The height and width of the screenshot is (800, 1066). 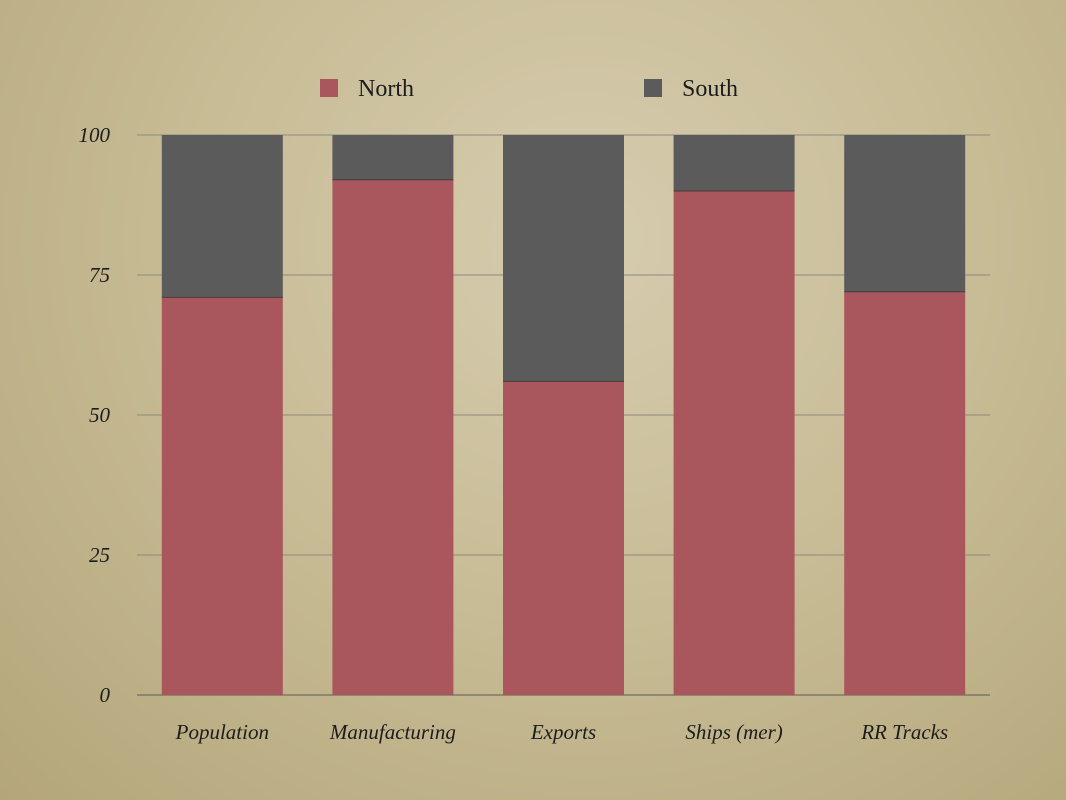 What do you see at coordinates (329, 88) in the screenshot?
I see `legend-swatch-north` at bounding box center [329, 88].